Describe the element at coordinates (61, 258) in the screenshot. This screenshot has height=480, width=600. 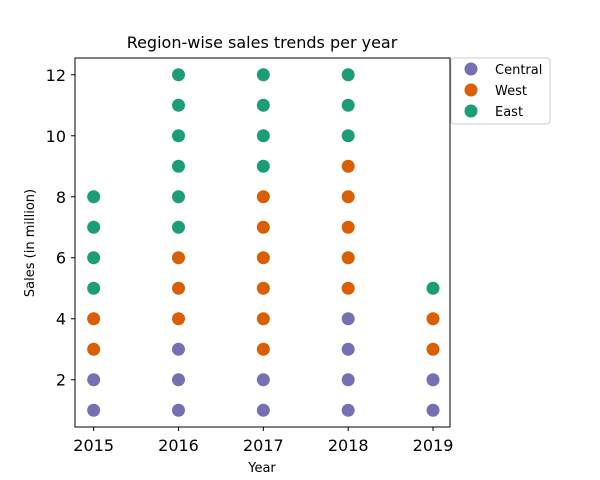
I see `y-tick-label: 6` at that location.